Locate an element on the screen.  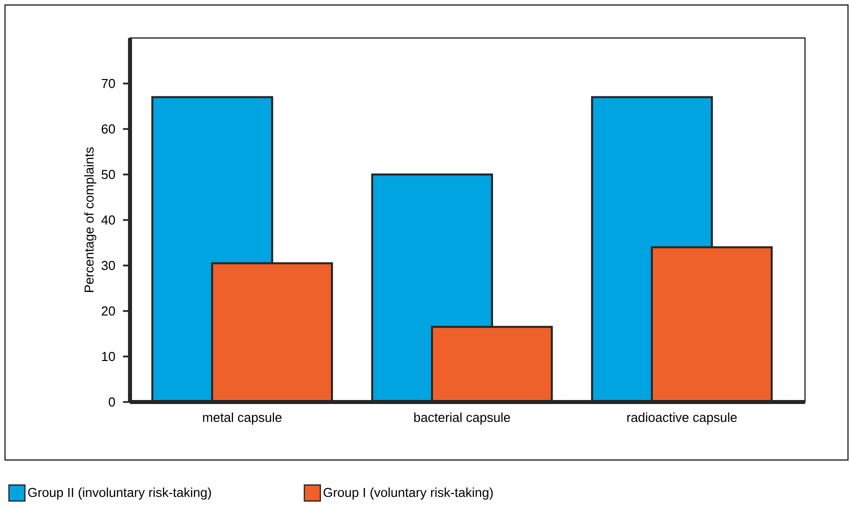
y-tick-label: 0 is located at coordinates (111, 402).